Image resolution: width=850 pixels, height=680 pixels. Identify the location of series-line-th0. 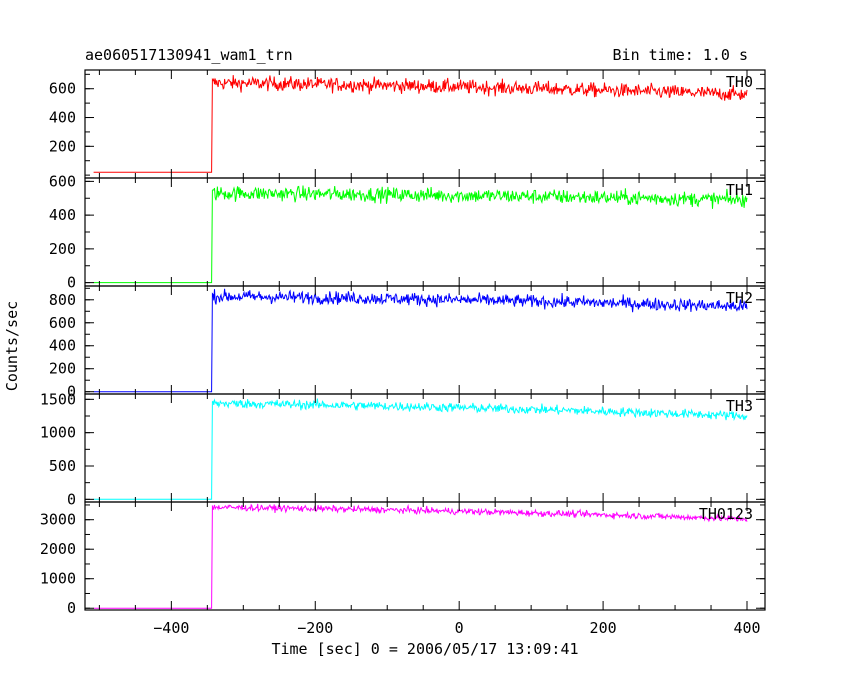
(420, 124).